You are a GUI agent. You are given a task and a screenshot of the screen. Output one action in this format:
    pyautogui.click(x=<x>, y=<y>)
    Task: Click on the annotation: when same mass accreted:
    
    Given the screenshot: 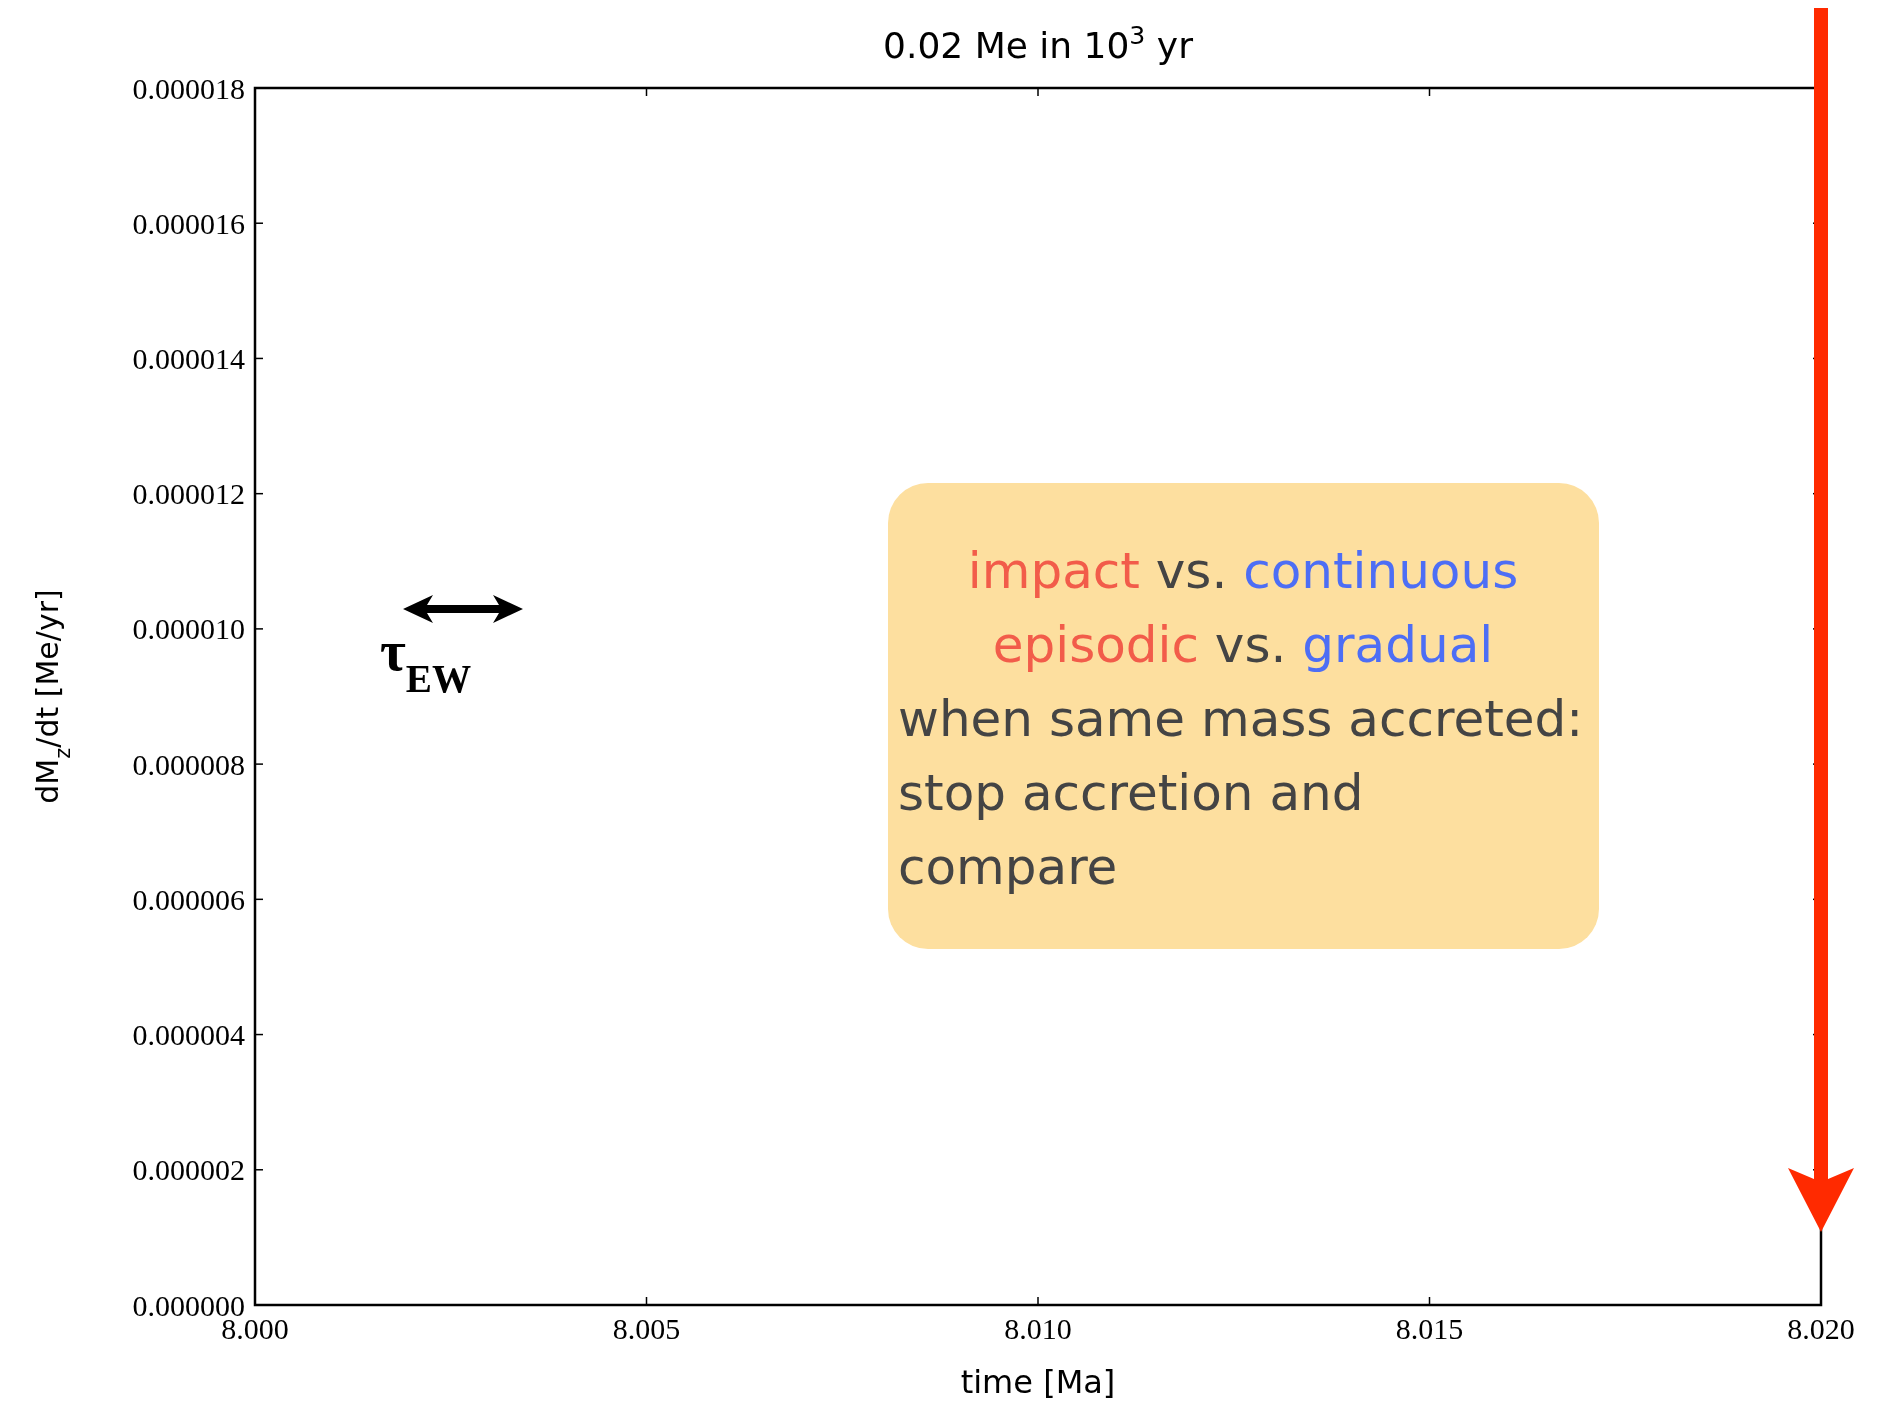 What is the action you would take?
    pyautogui.click(x=1241, y=719)
    